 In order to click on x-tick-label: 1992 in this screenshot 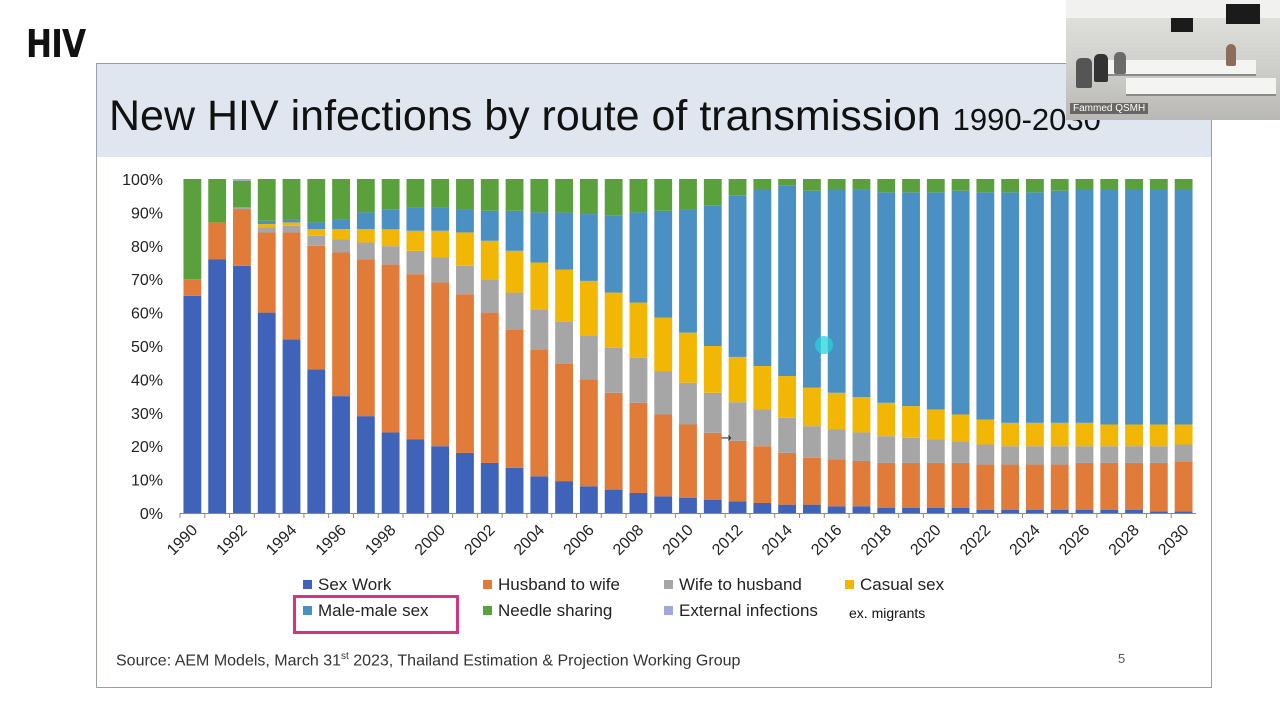, I will do `click(232, 540)`.